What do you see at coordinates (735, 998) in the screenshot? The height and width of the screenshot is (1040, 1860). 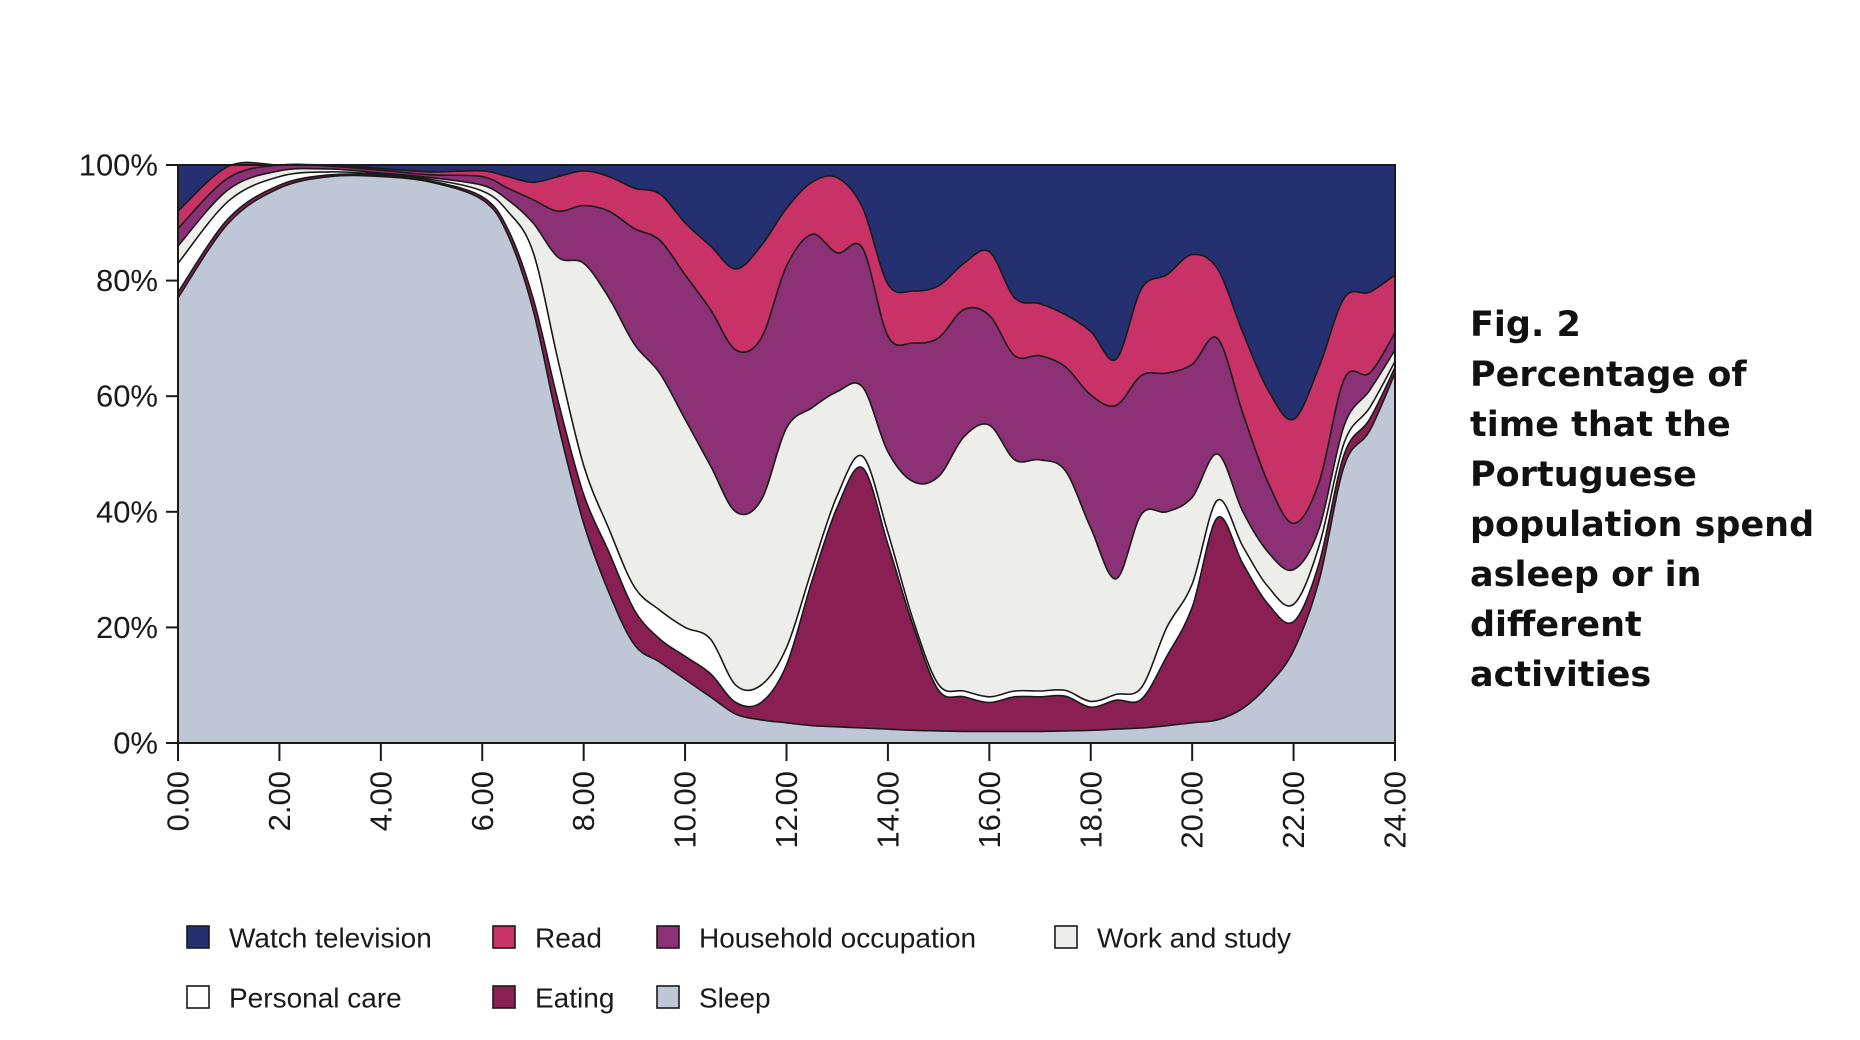 I see `legend-label: Sleep` at bounding box center [735, 998].